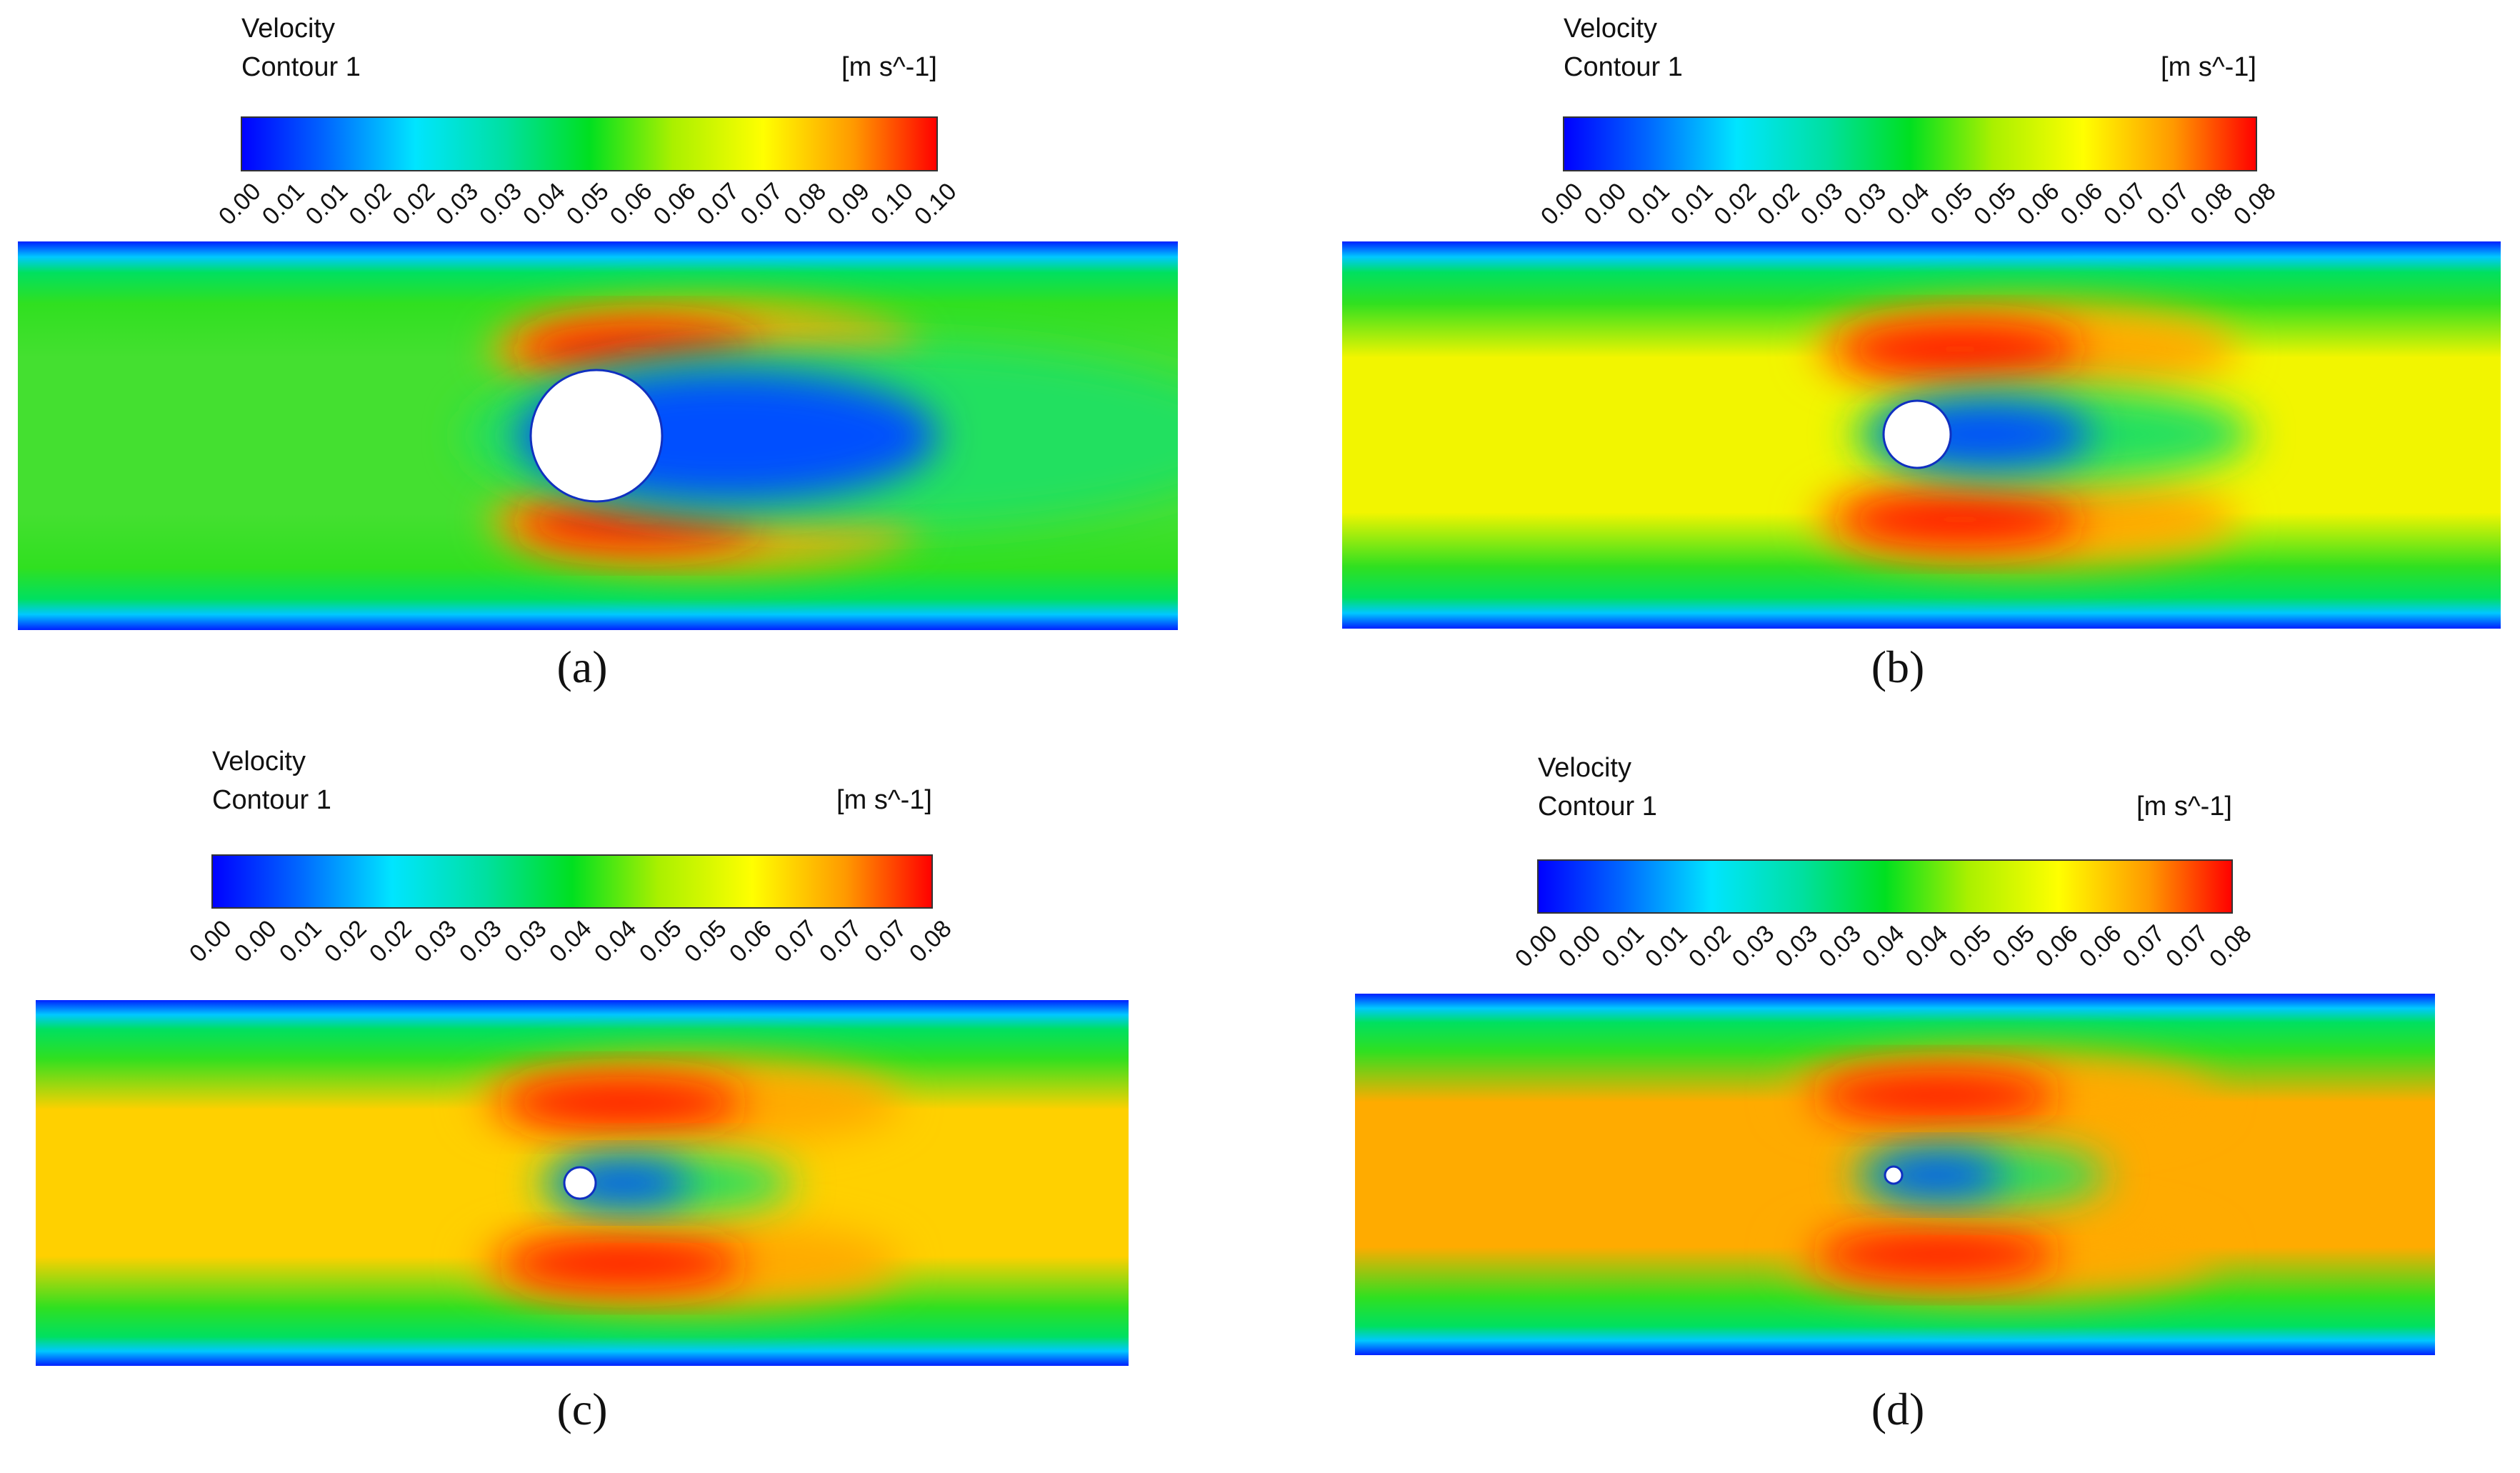 The height and width of the screenshot is (1473, 2520). I want to click on panel-caption: (c), so click(581, 1409).